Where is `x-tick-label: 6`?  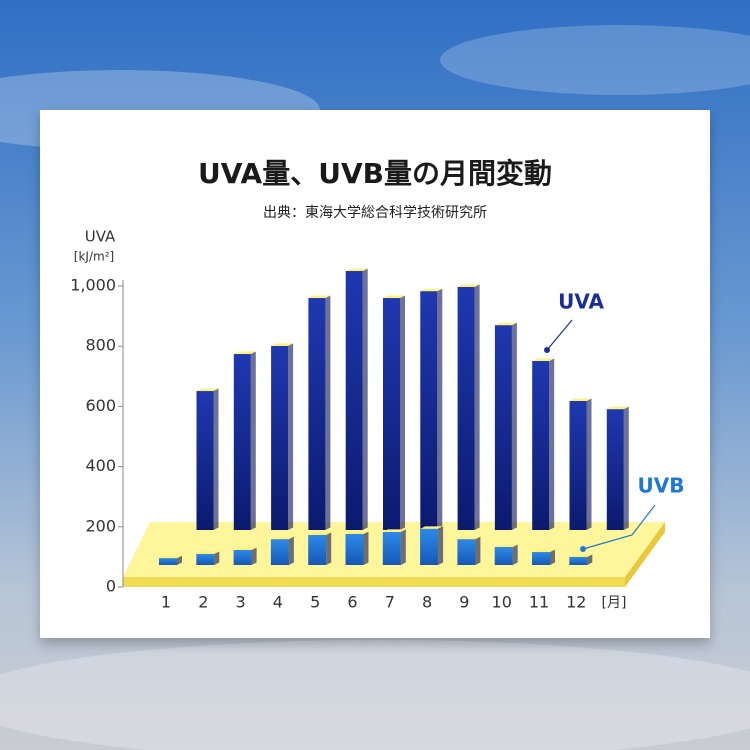
x-tick-label: 6 is located at coordinates (352, 602).